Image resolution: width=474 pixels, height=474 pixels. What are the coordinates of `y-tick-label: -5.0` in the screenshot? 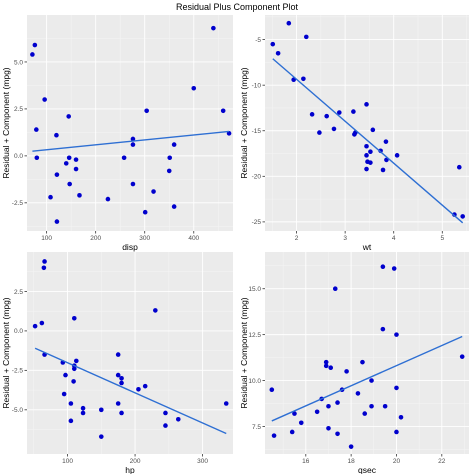 It's located at (18, 410).